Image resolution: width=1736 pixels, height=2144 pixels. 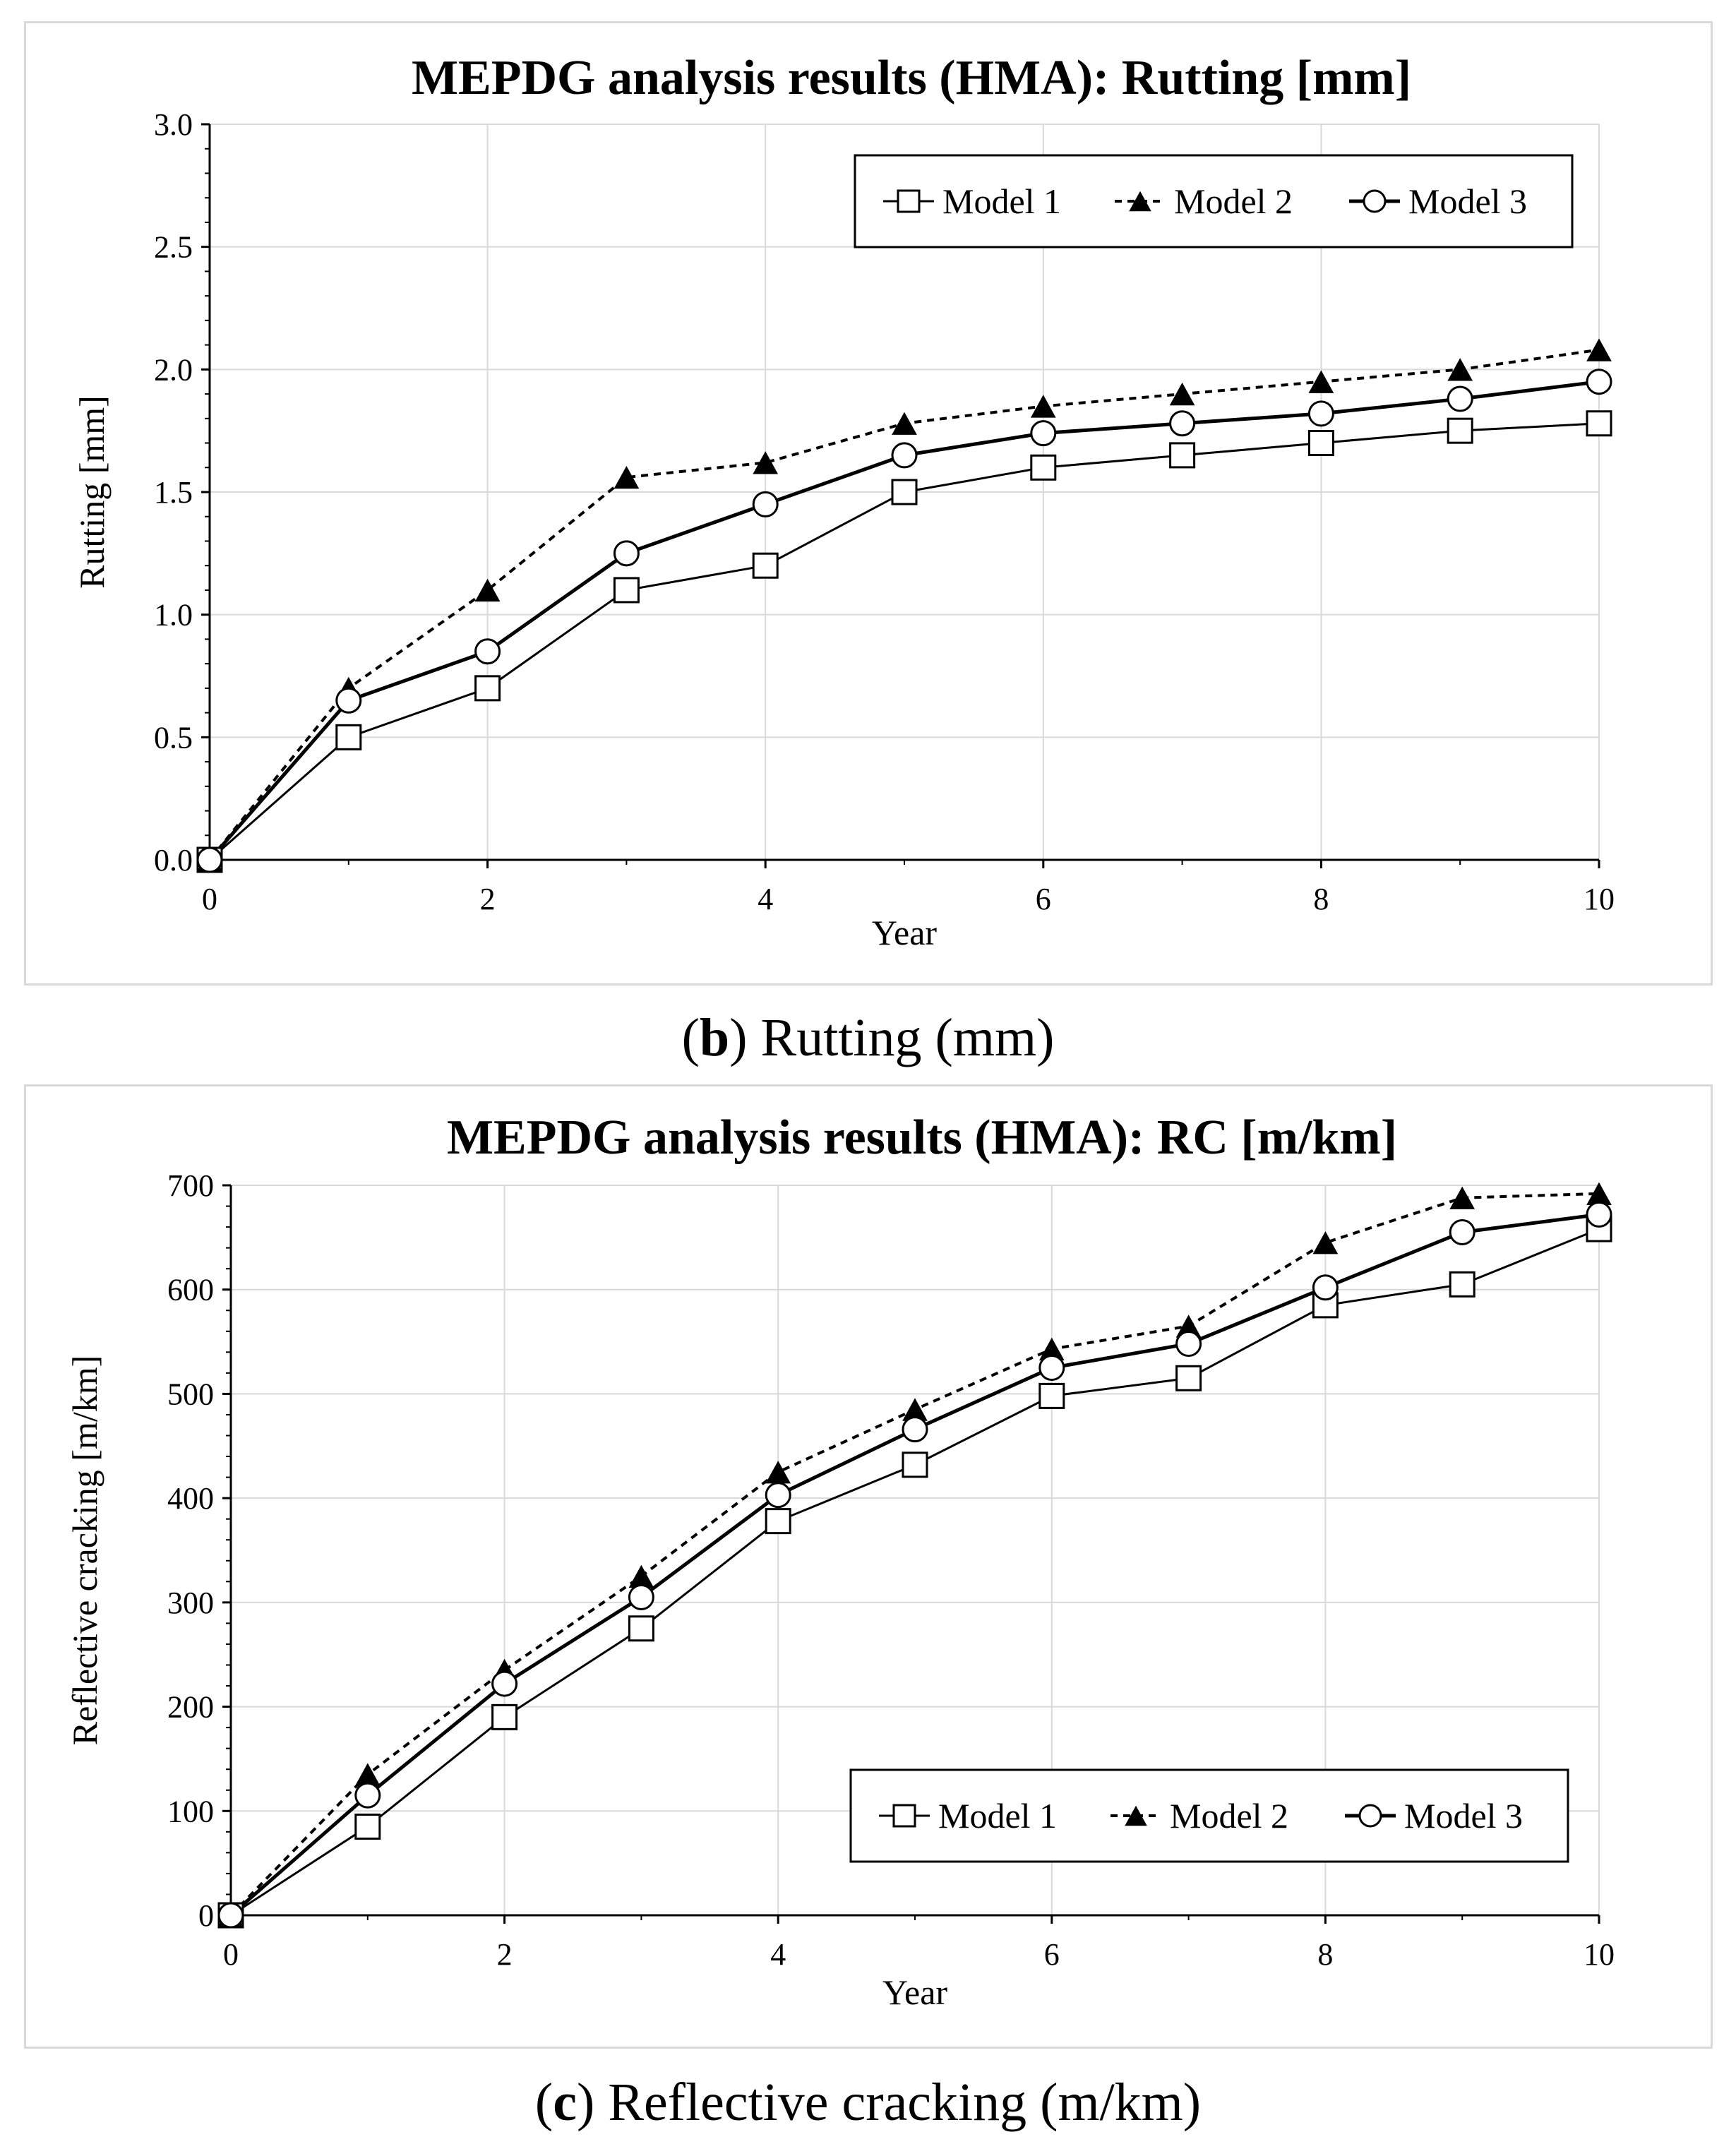 What do you see at coordinates (922, 1137) in the screenshot?
I see `chart-title: MEPDG analysis results (HMA): RC [m/km]` at bounding box center [922, 1137].